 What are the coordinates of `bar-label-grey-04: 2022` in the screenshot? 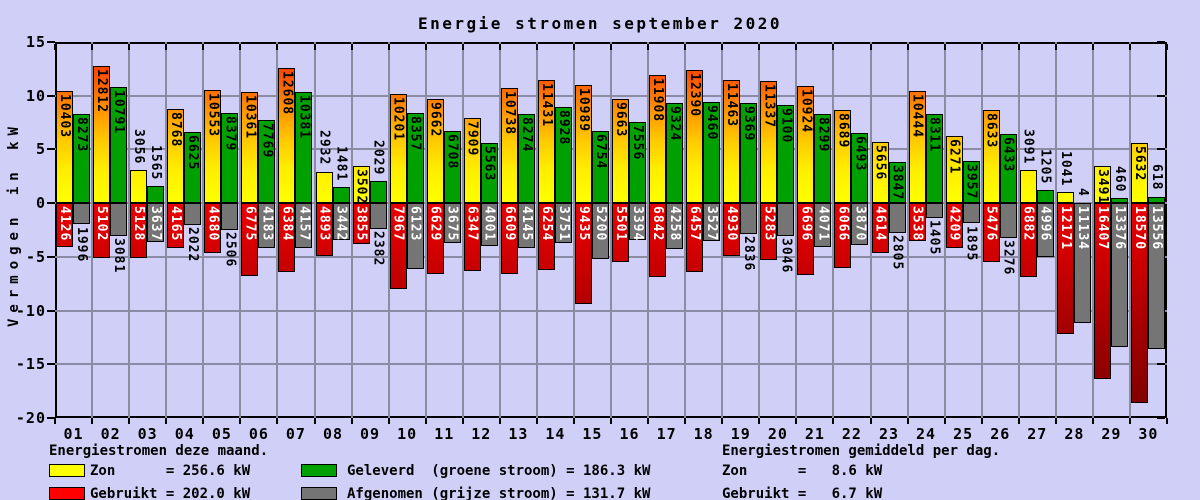 It's located at (193, 244).